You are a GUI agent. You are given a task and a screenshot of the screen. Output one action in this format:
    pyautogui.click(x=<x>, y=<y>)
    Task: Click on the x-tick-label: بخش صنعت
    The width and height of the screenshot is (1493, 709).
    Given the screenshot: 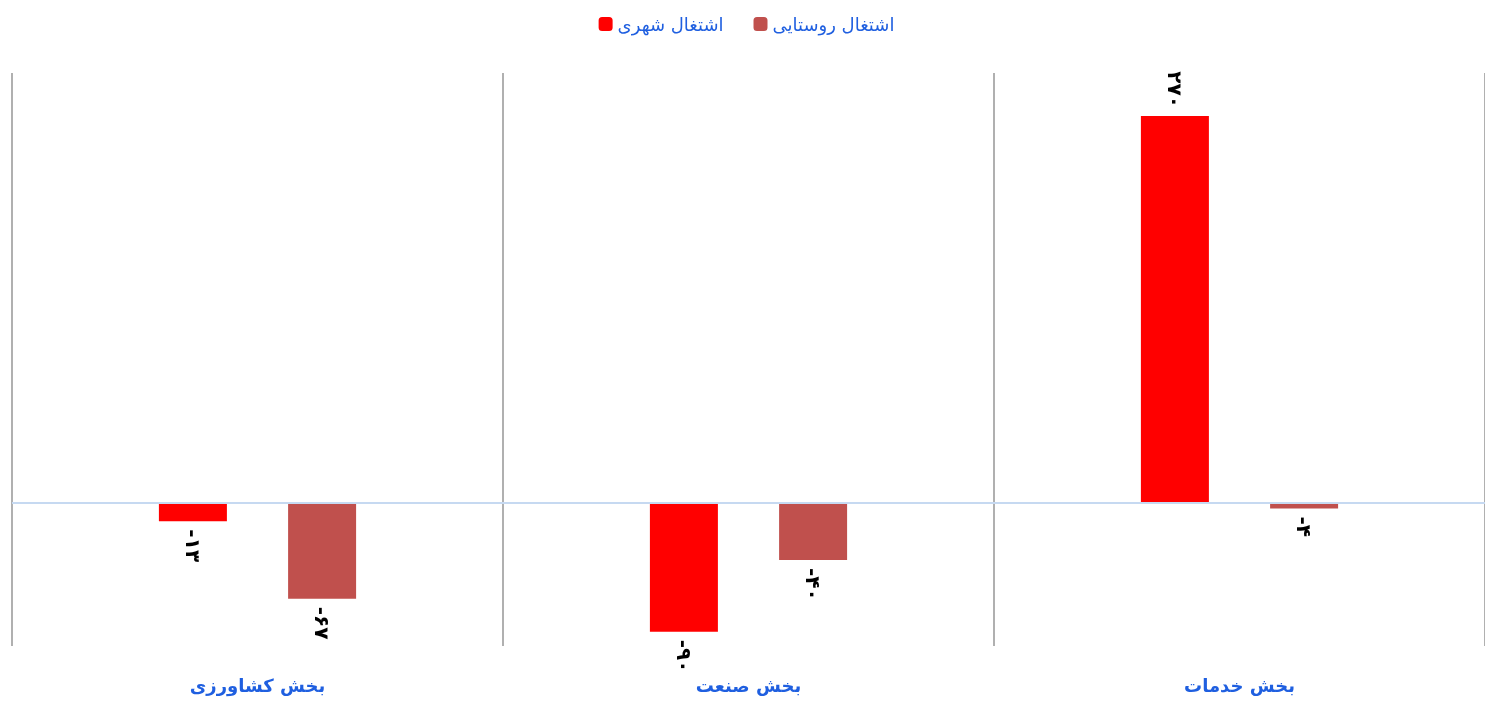 What is the action you would take?
    pyautogui.click(x=748, y=685)
    